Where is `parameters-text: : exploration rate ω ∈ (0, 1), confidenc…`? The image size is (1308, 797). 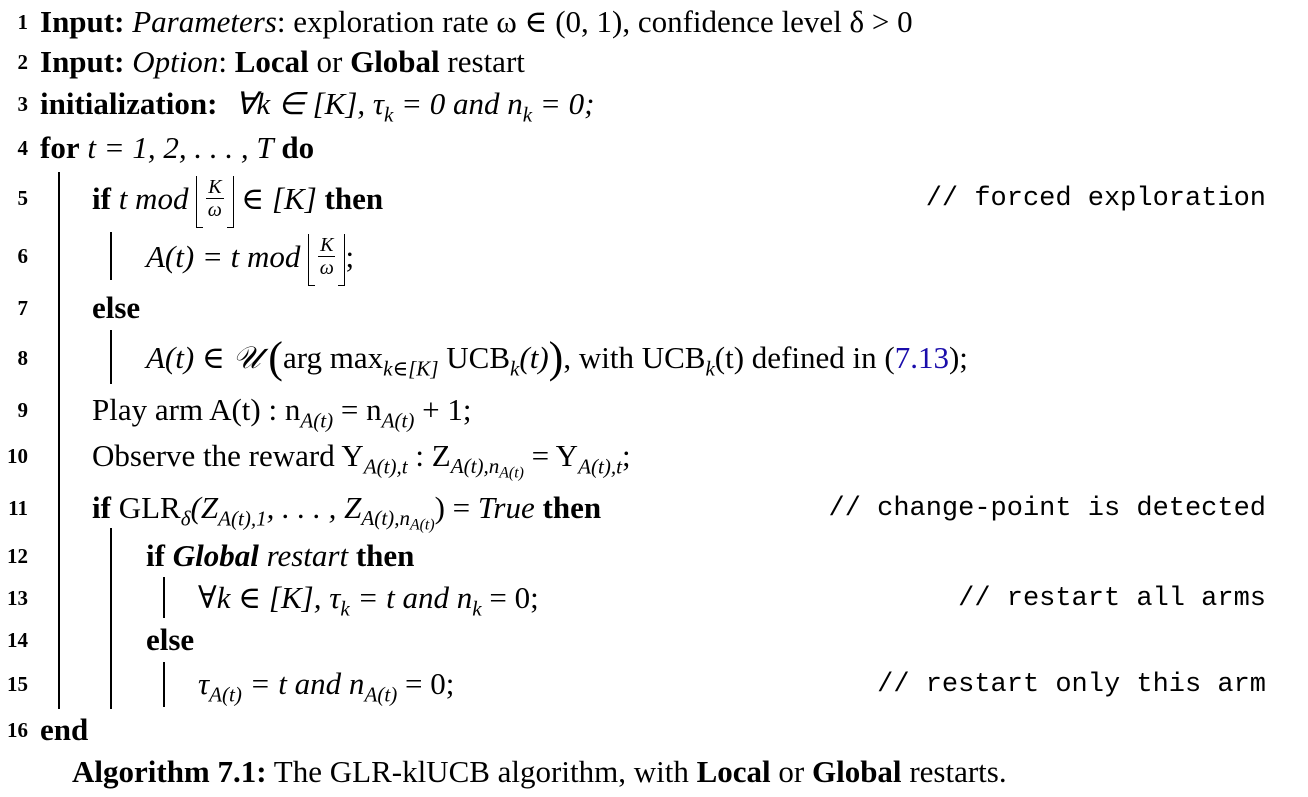 parameters-text: : exploration rate ω ∈ (0, 1), confidenc… is located at coordinates (594, 21).